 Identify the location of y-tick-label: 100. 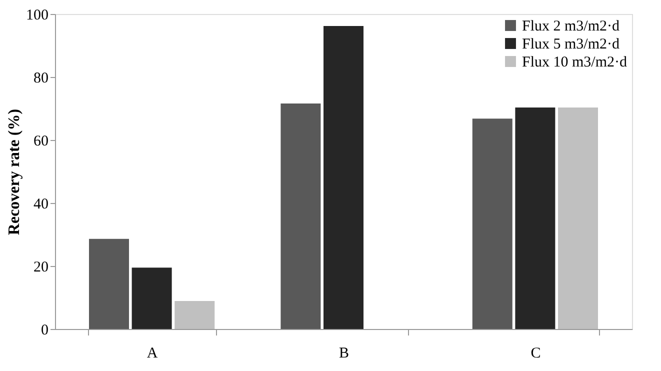
(37, 16).